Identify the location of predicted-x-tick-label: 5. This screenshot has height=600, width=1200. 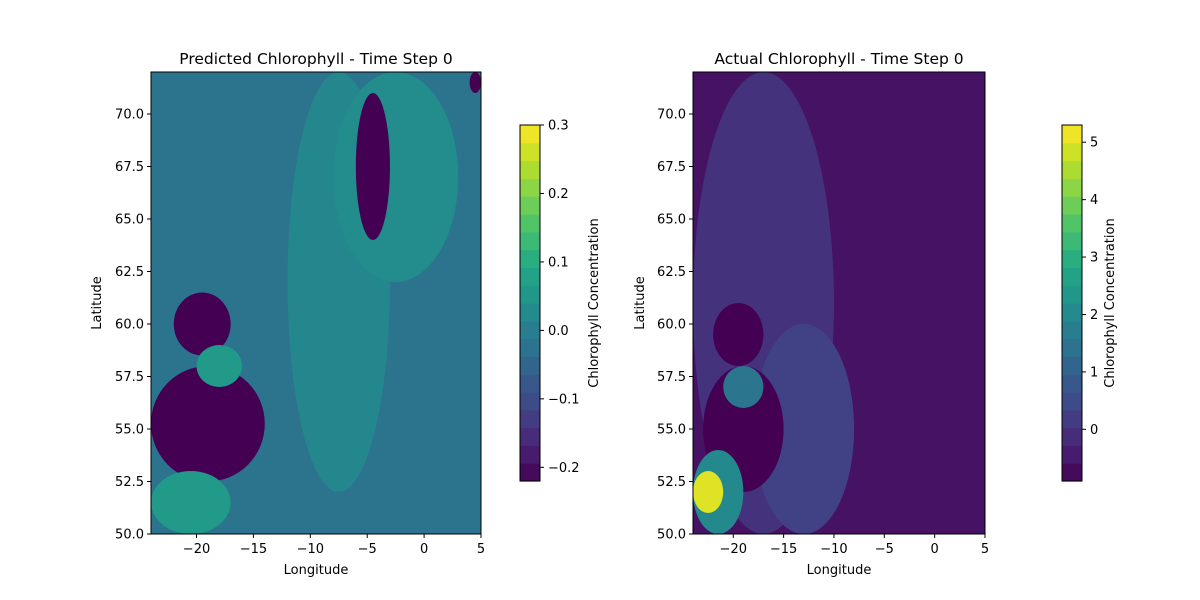
(481, 549).